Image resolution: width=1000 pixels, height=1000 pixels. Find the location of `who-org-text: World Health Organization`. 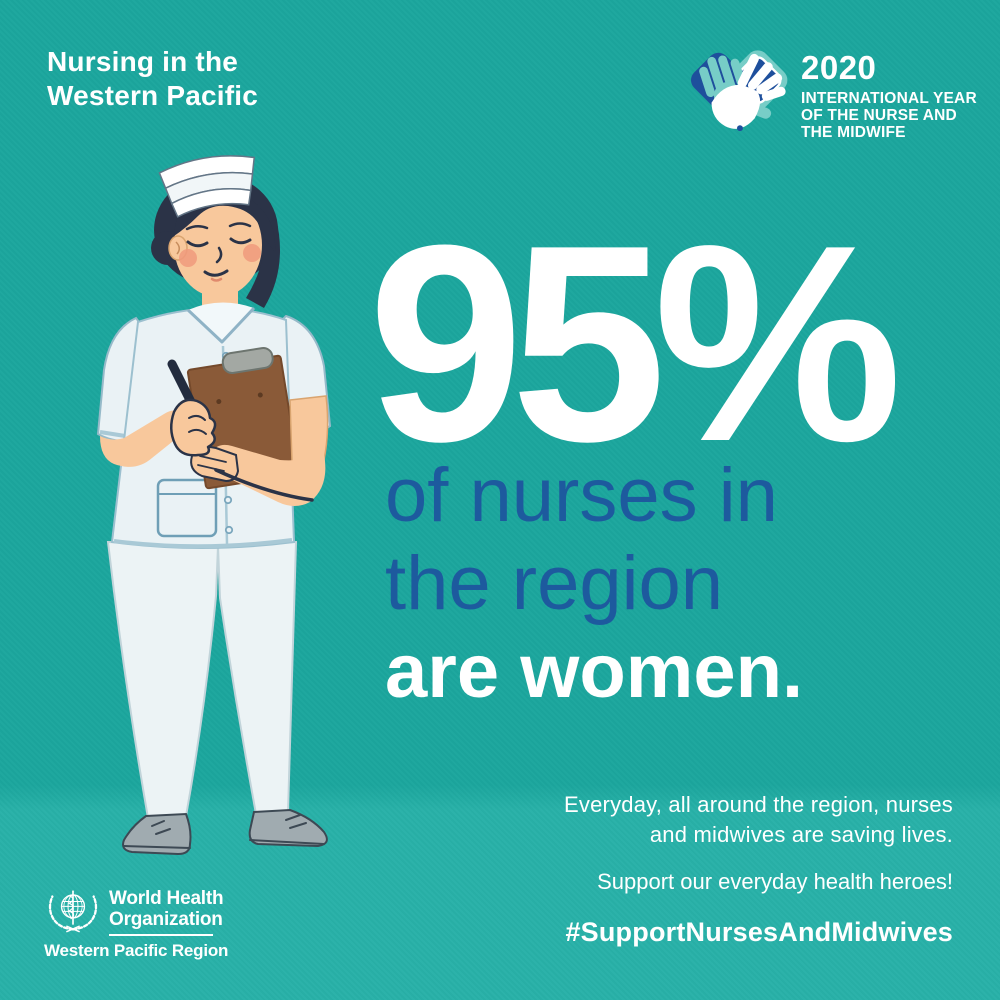

who-org-text: World Health Organization is located at coordinates (166, 912).